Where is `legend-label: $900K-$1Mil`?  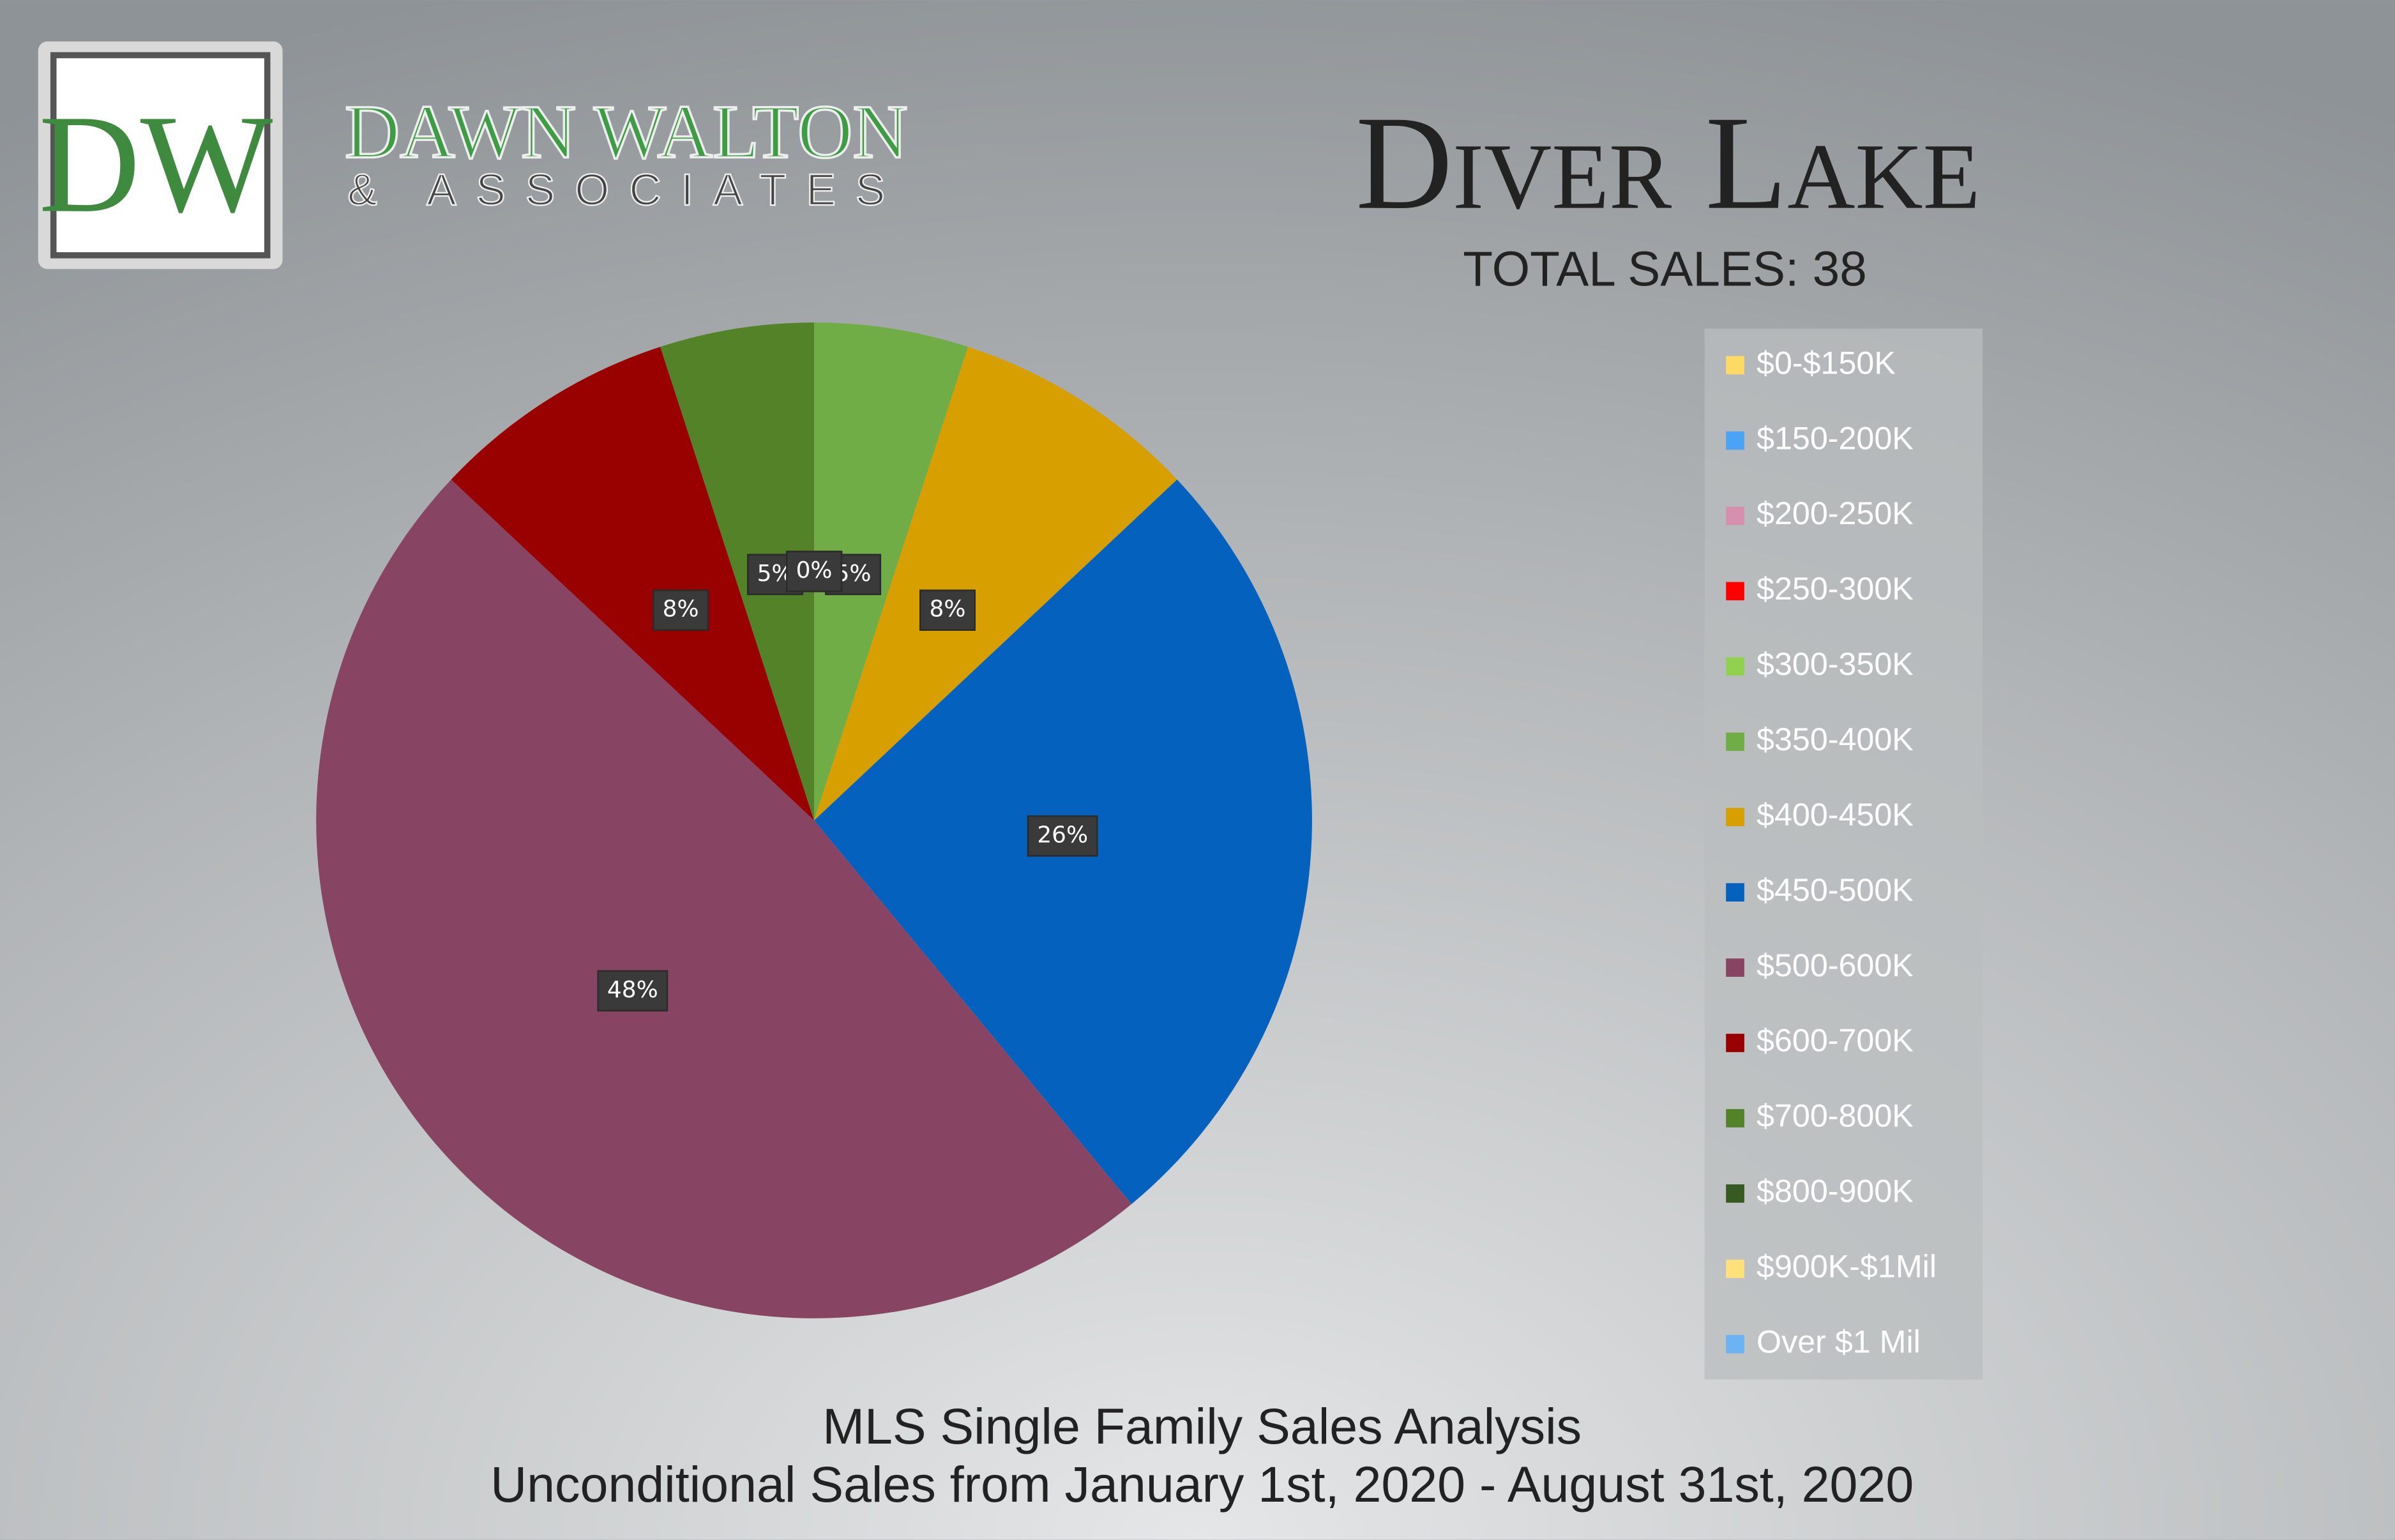
legend-label: $900K-$1Mil is located at coordinates (1847, 1267).